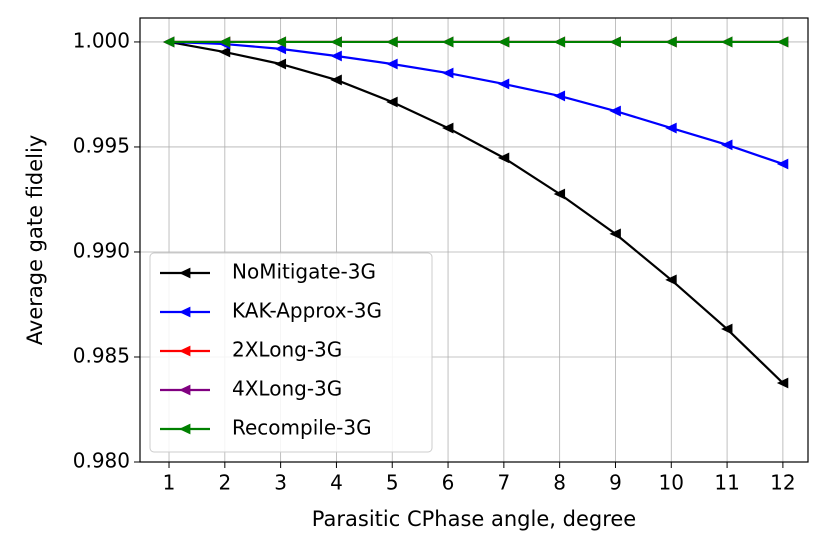 This screenshot has height=558, width=830. What do you see at coordinates (559, 483) in the screenshot?
I see `x-tick-label: 8` at bounding box center [559, 483].